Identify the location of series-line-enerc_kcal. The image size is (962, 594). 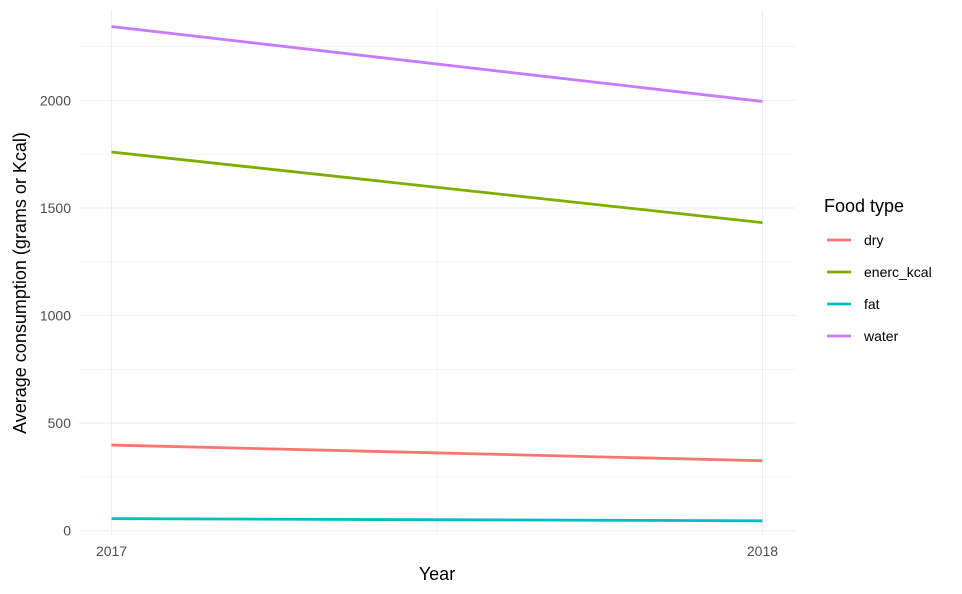
(437, 187).